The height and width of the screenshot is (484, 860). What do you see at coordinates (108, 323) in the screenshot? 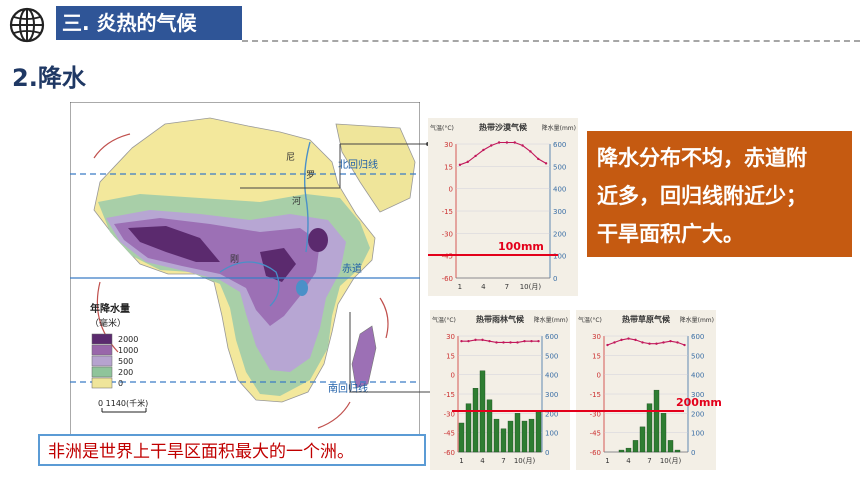
I see `legend-unit: （毫米）` at bounding box center [108, 323].